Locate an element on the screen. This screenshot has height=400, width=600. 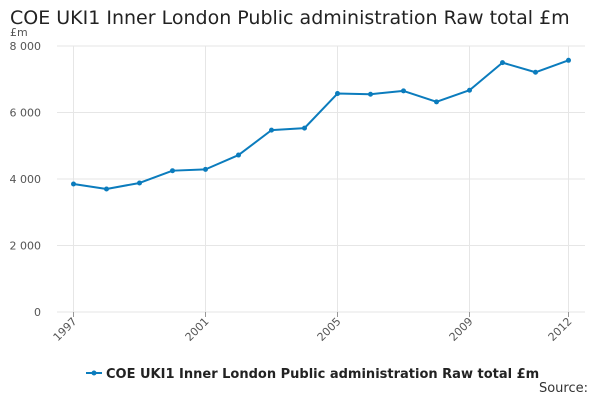
data-point-2006 is located at coordinates (370, 94).